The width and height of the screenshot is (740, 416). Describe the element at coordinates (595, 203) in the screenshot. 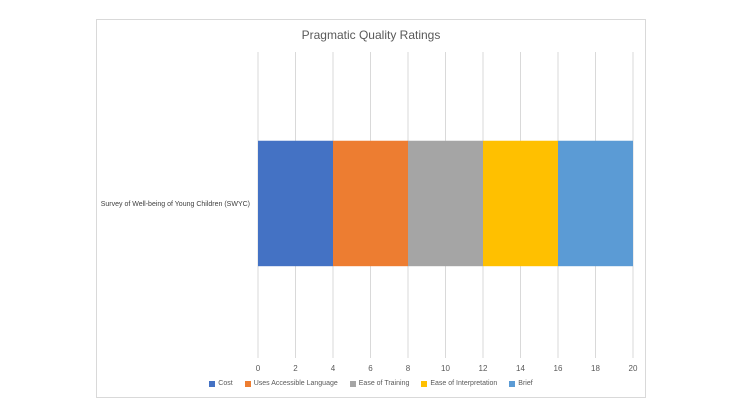

I see `bar-segment-brief` at that location.